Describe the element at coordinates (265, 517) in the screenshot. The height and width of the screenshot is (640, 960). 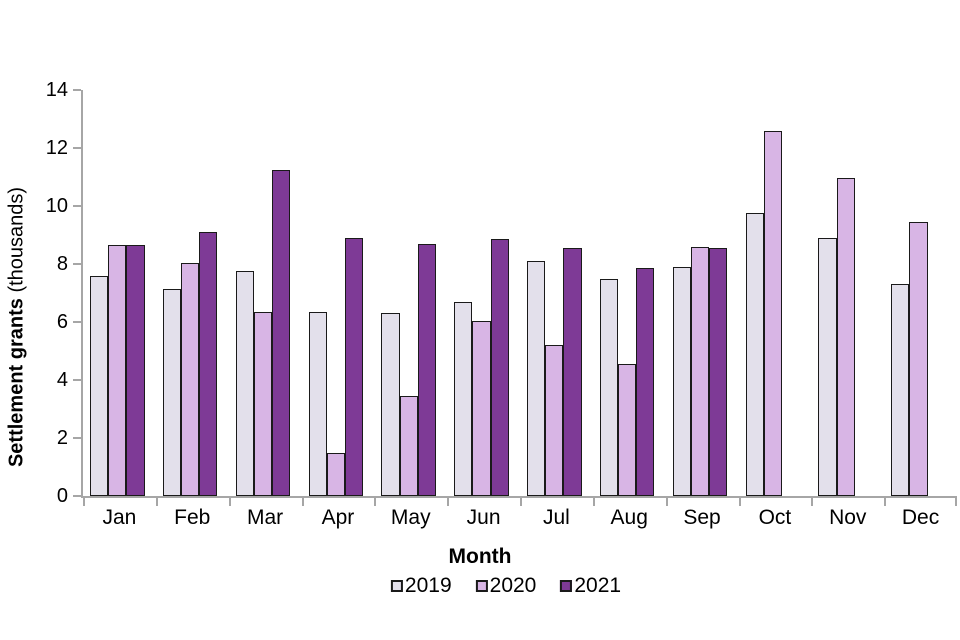
I see `x-tick-label-mar: Mar` at that location.